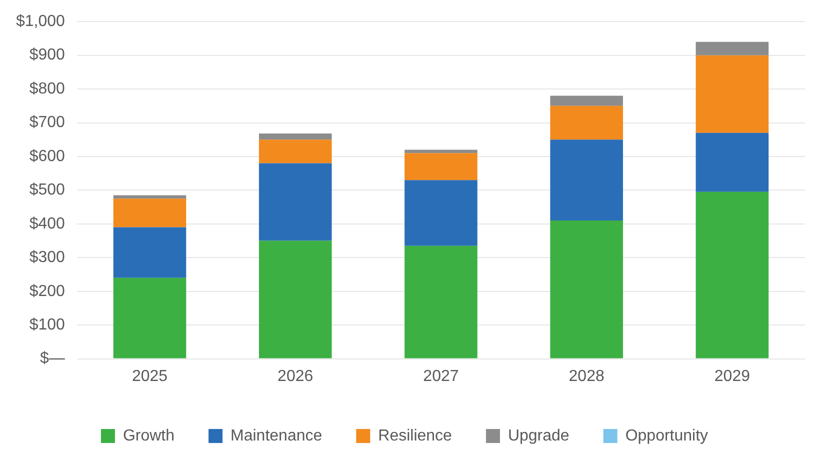 This screenshot has width=825, height=458. I want to click on legend-label: Upgrade, so click(539, 435).